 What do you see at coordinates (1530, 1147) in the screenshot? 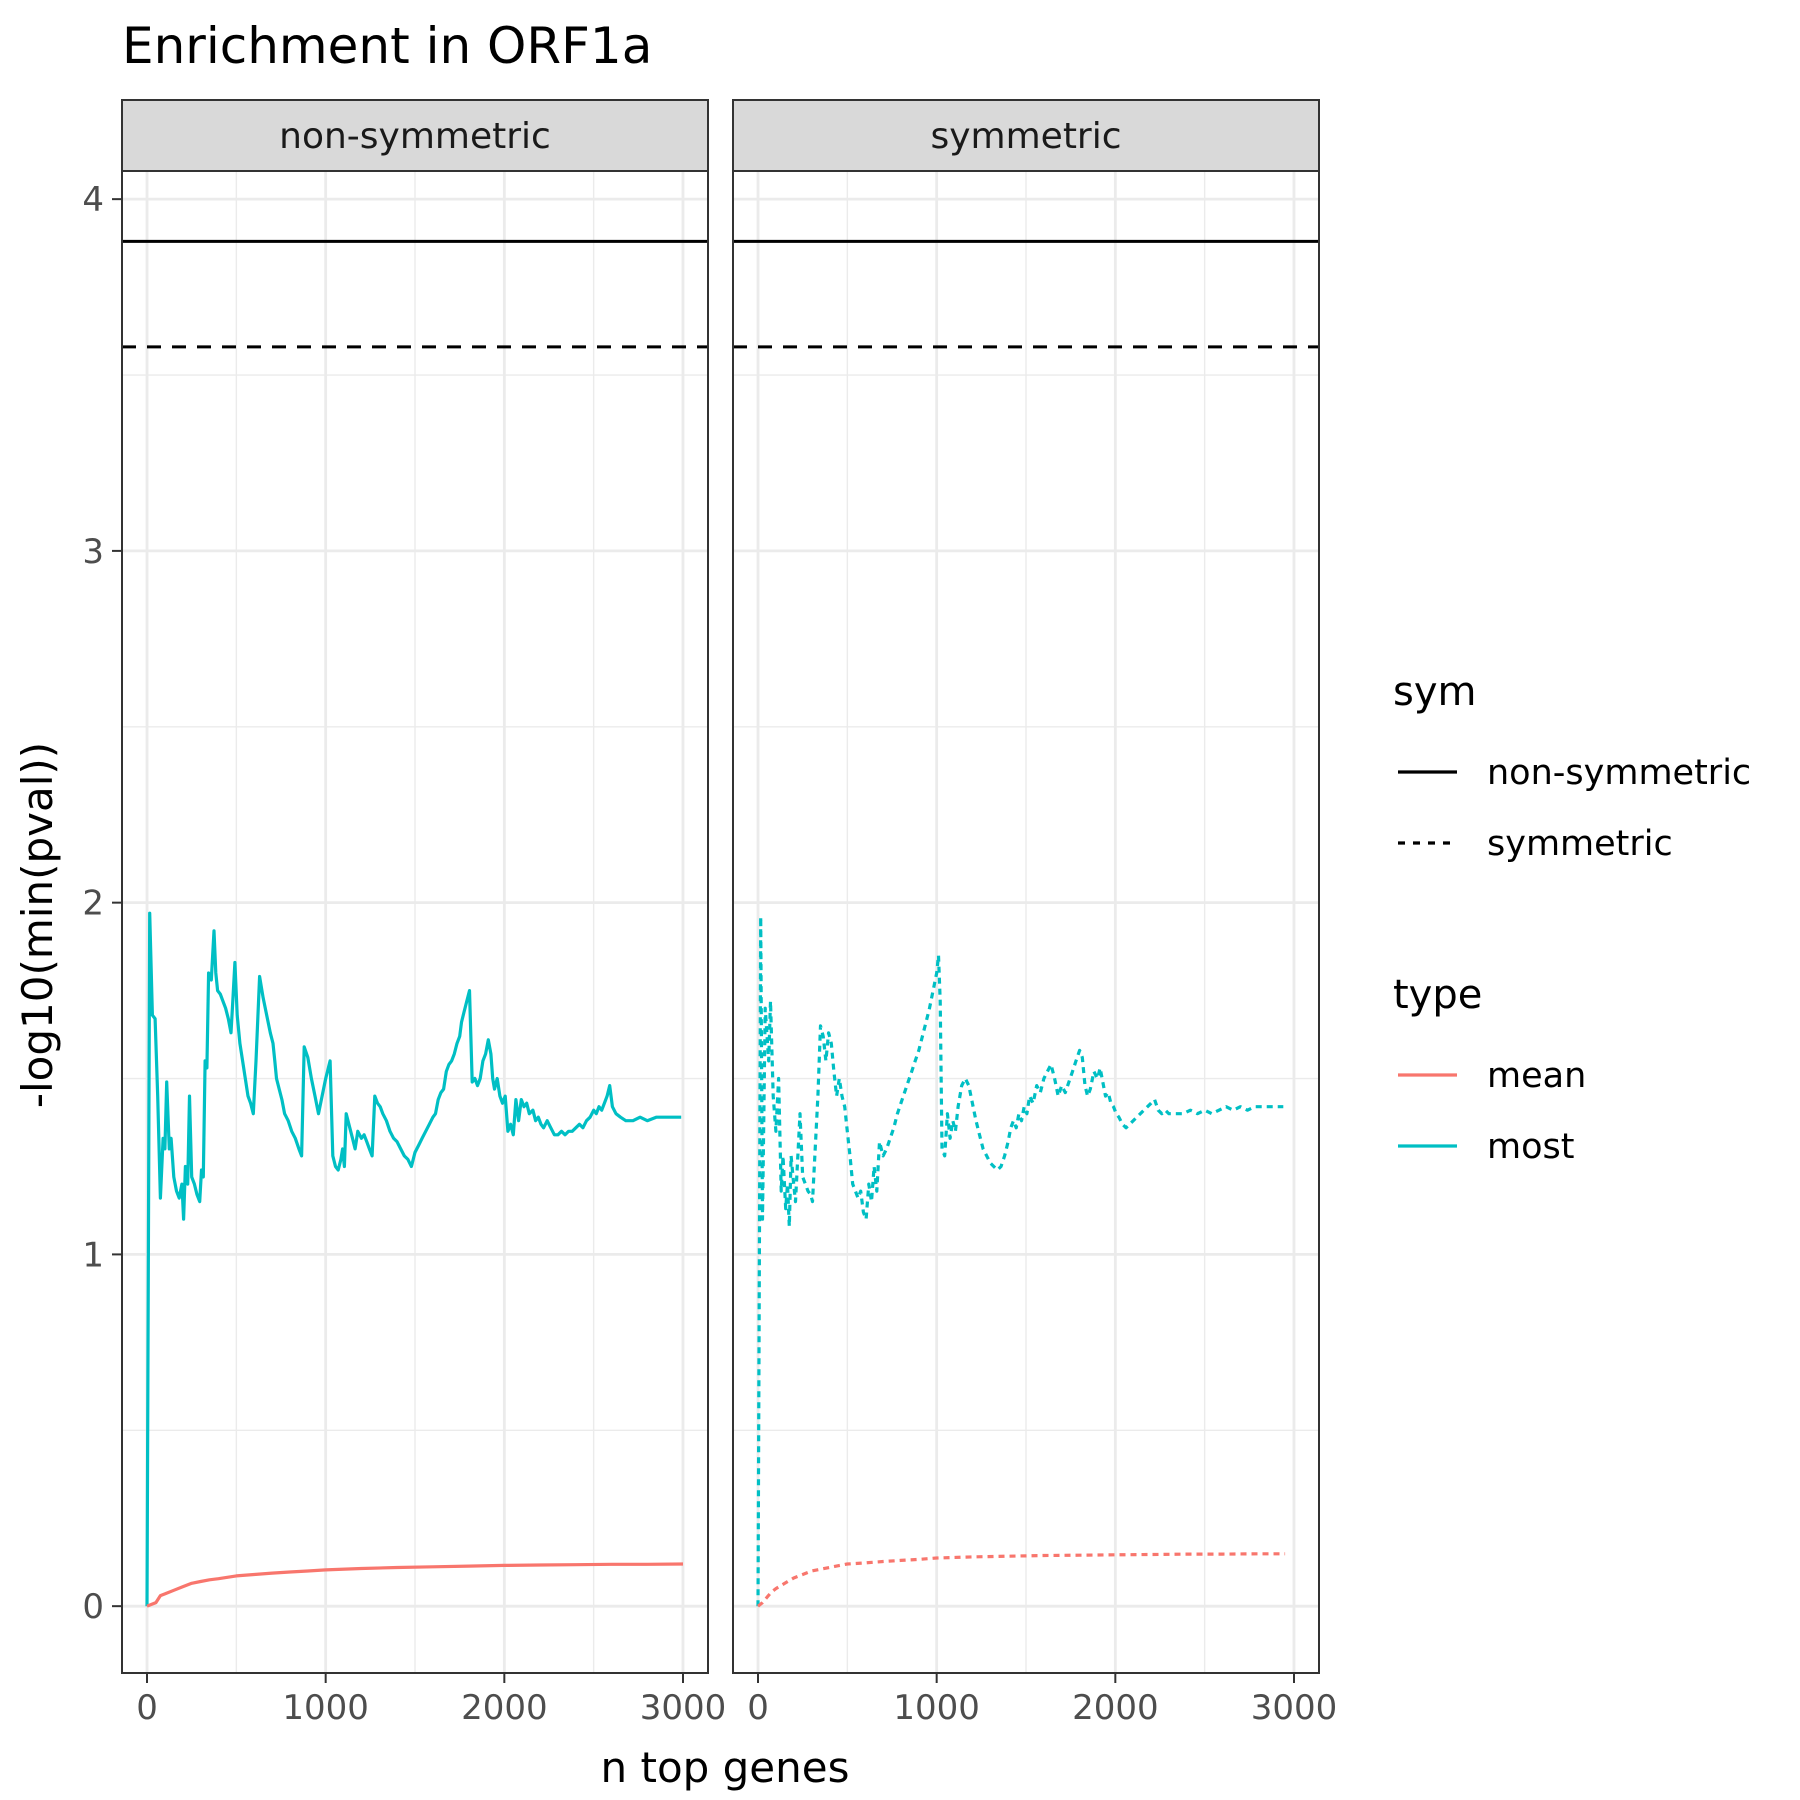
I see `legend-label: most` at bounding box center [1530, 1147].